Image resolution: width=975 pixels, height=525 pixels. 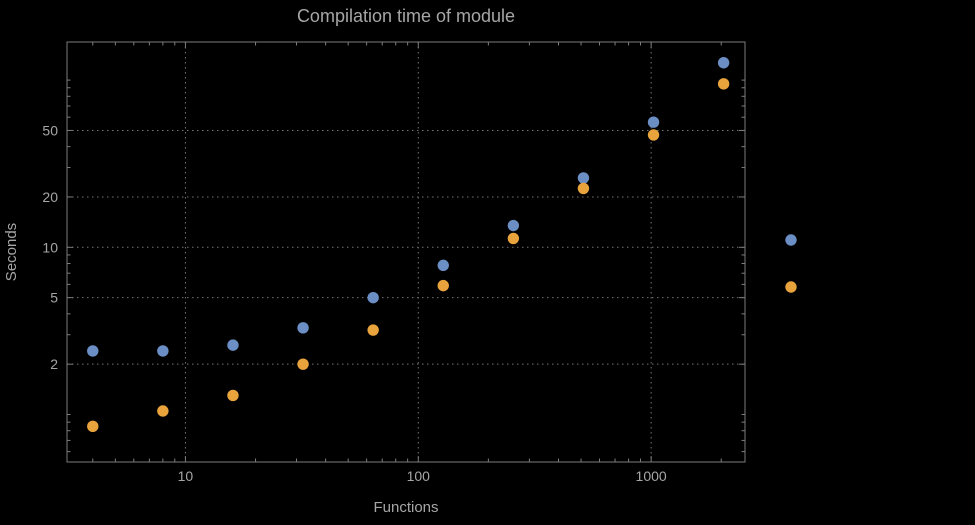 What do you see at coordinates (50, 197) in the screenshot?
I see `y-tick-label: 20` at bounding box center [50, 197].